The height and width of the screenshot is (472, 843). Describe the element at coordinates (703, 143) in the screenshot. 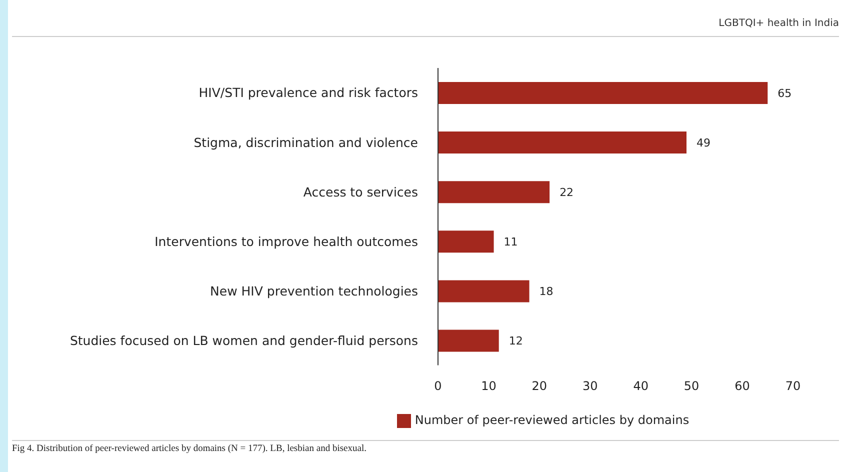

I see `data-label: 49` at that location.